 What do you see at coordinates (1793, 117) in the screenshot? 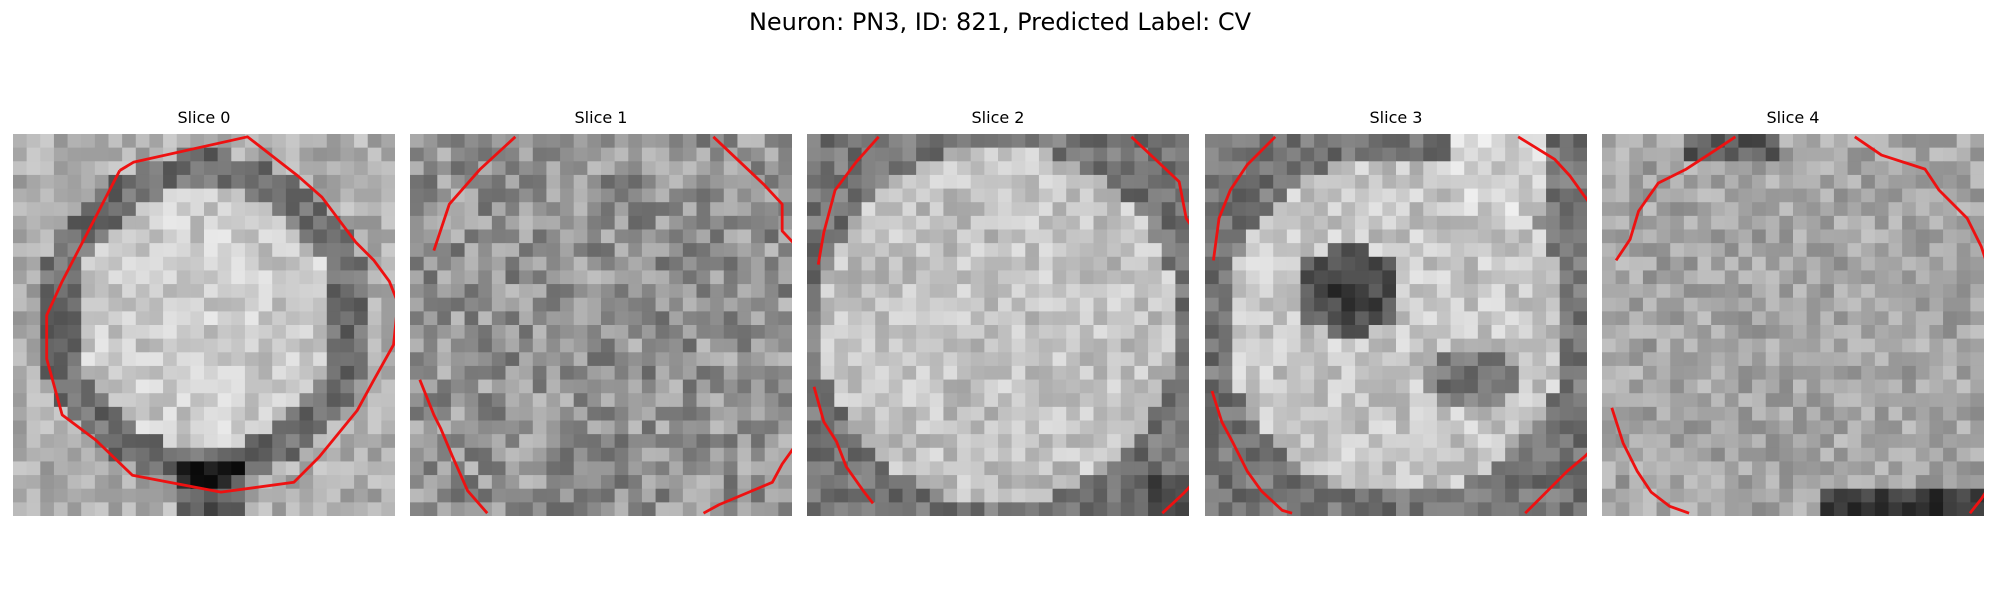
I see `slice-title-4: Slice 4` at bounding box center [1793, 117].